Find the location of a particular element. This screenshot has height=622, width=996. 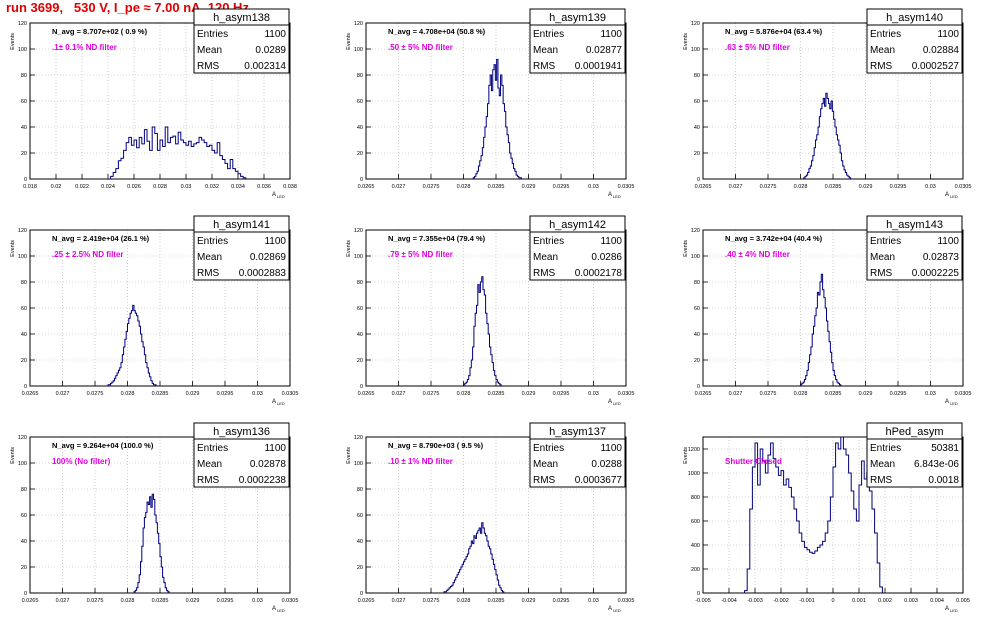

y-tick-label: 100 is located at coordinates (22, 464).